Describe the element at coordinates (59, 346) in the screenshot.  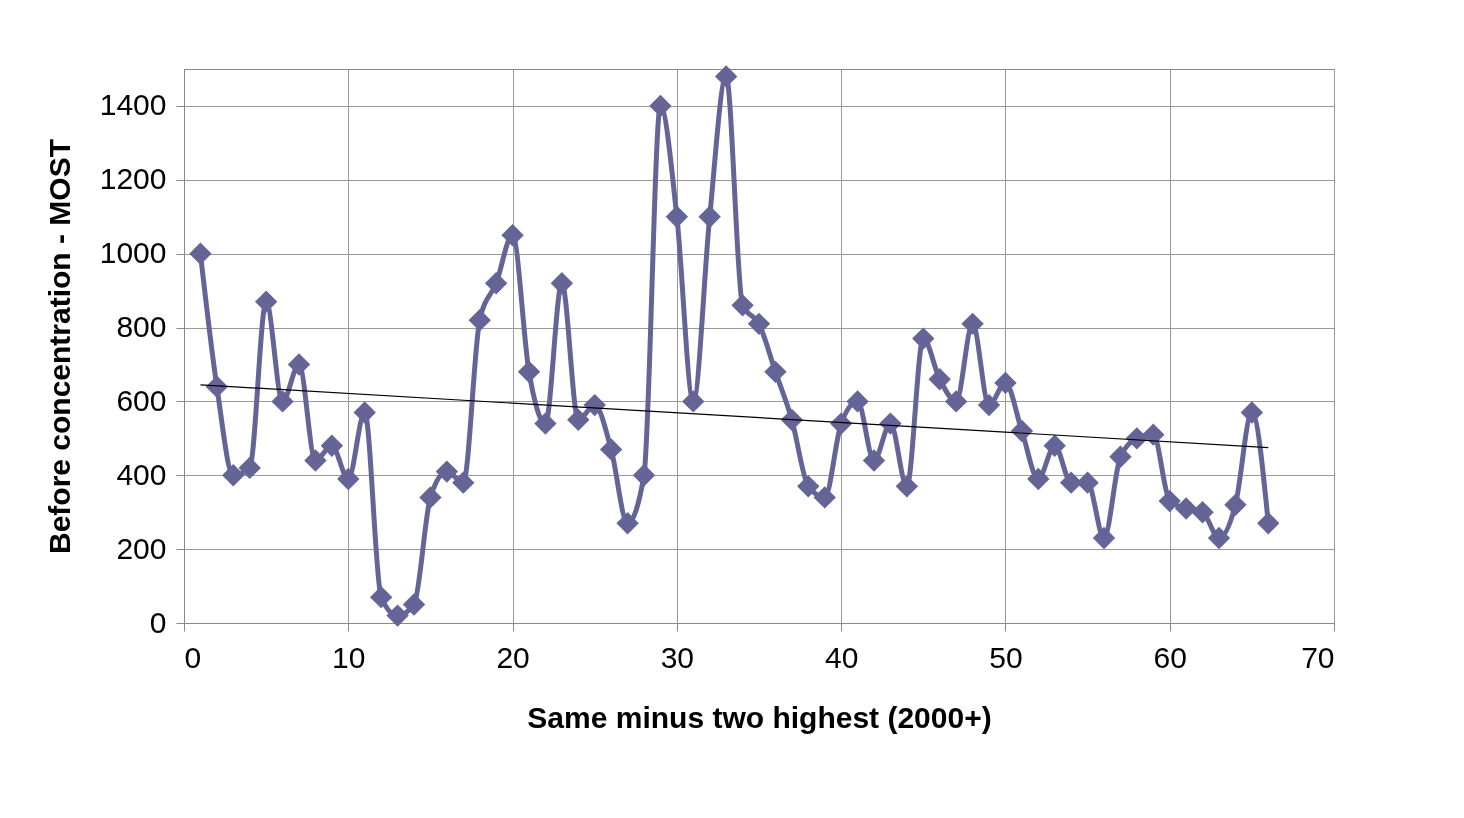
I see `y-axis-title: Before concentration - MOST` at that location.